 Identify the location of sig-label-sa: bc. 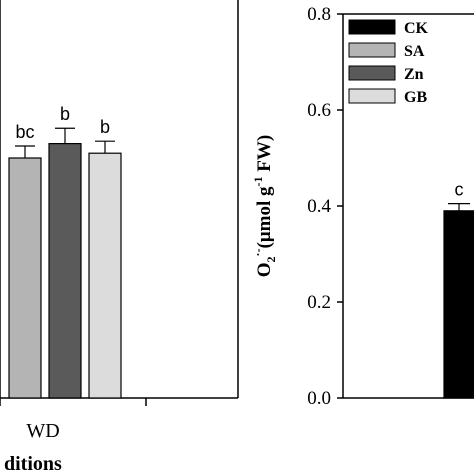
(24, 132).